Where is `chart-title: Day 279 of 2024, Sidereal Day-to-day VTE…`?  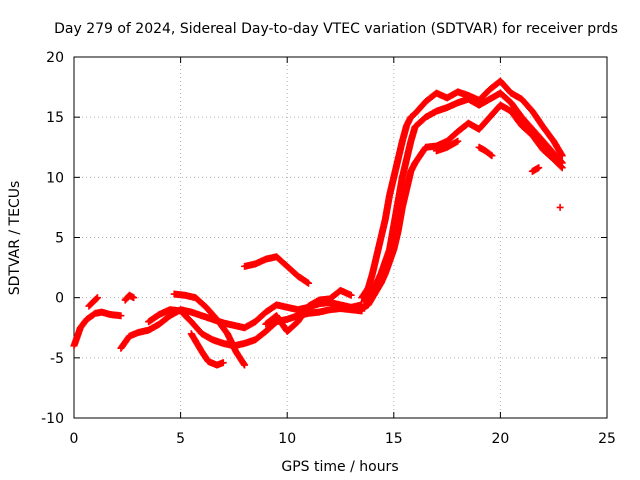
chart-title: Day 279 of 2024, Sidereal Day-to-day VTE… is located at coordinates (336, 29).